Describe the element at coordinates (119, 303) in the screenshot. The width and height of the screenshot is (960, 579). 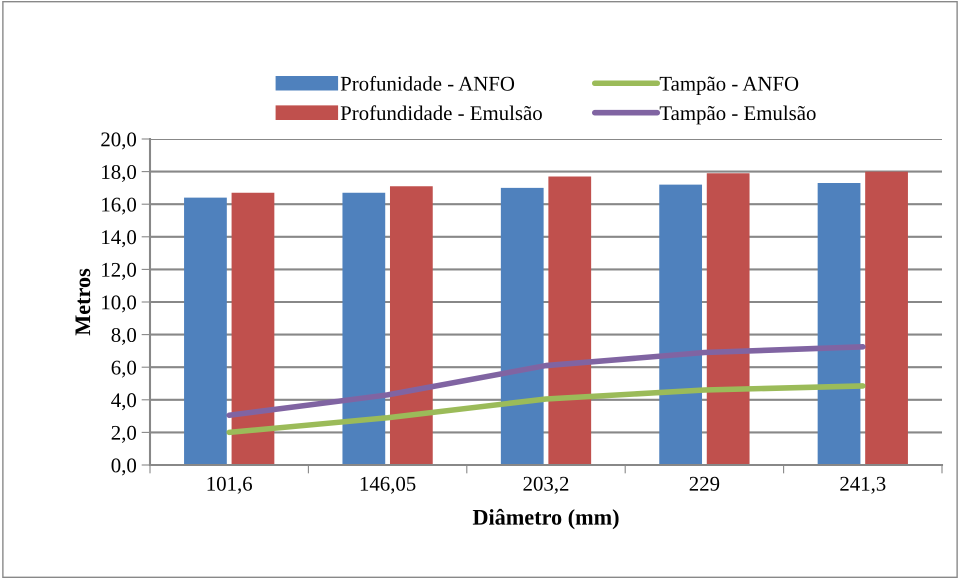
I see `y-tick-label: 10,0` at that location.